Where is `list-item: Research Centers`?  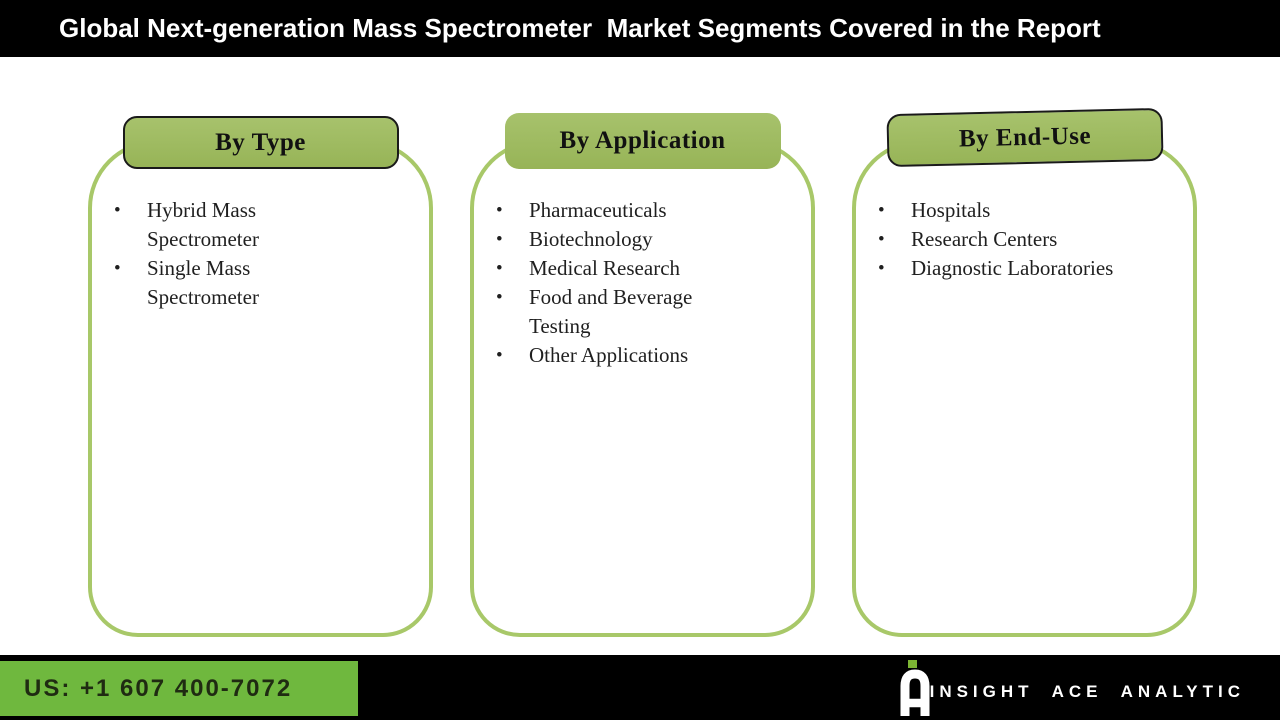
list-item: Research Centers is located at coordinates (989, 239).